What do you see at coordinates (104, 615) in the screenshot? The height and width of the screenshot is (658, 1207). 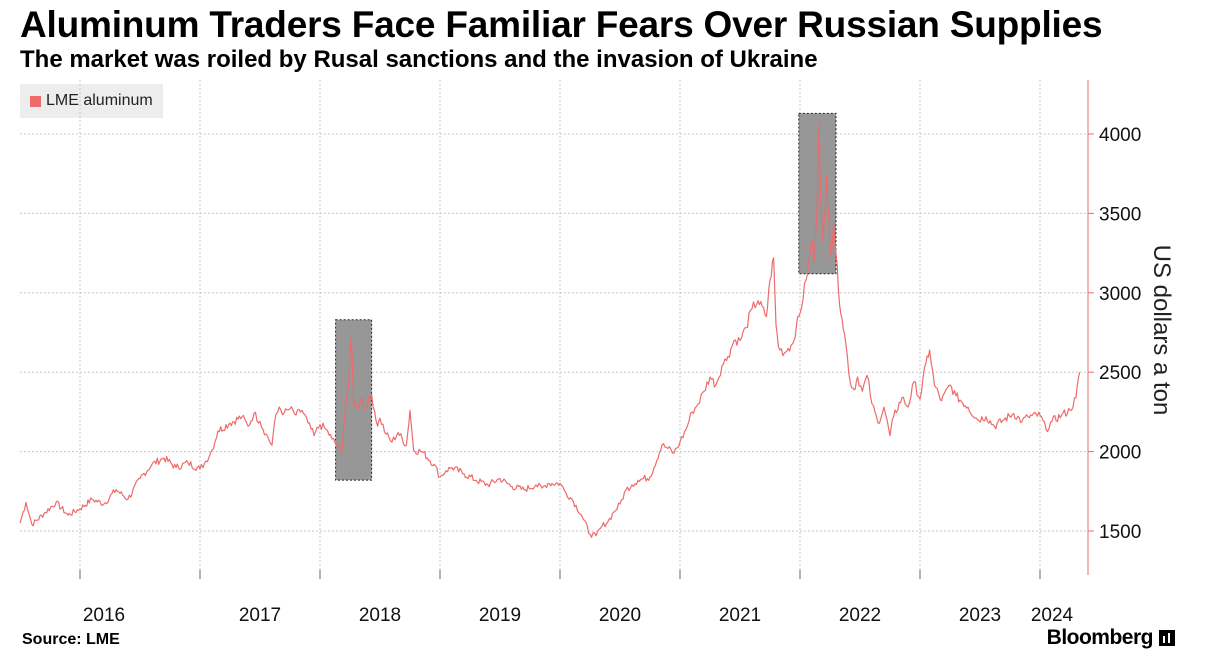 I see `x-tick-label: 2016` at bounding box center [104, 615].